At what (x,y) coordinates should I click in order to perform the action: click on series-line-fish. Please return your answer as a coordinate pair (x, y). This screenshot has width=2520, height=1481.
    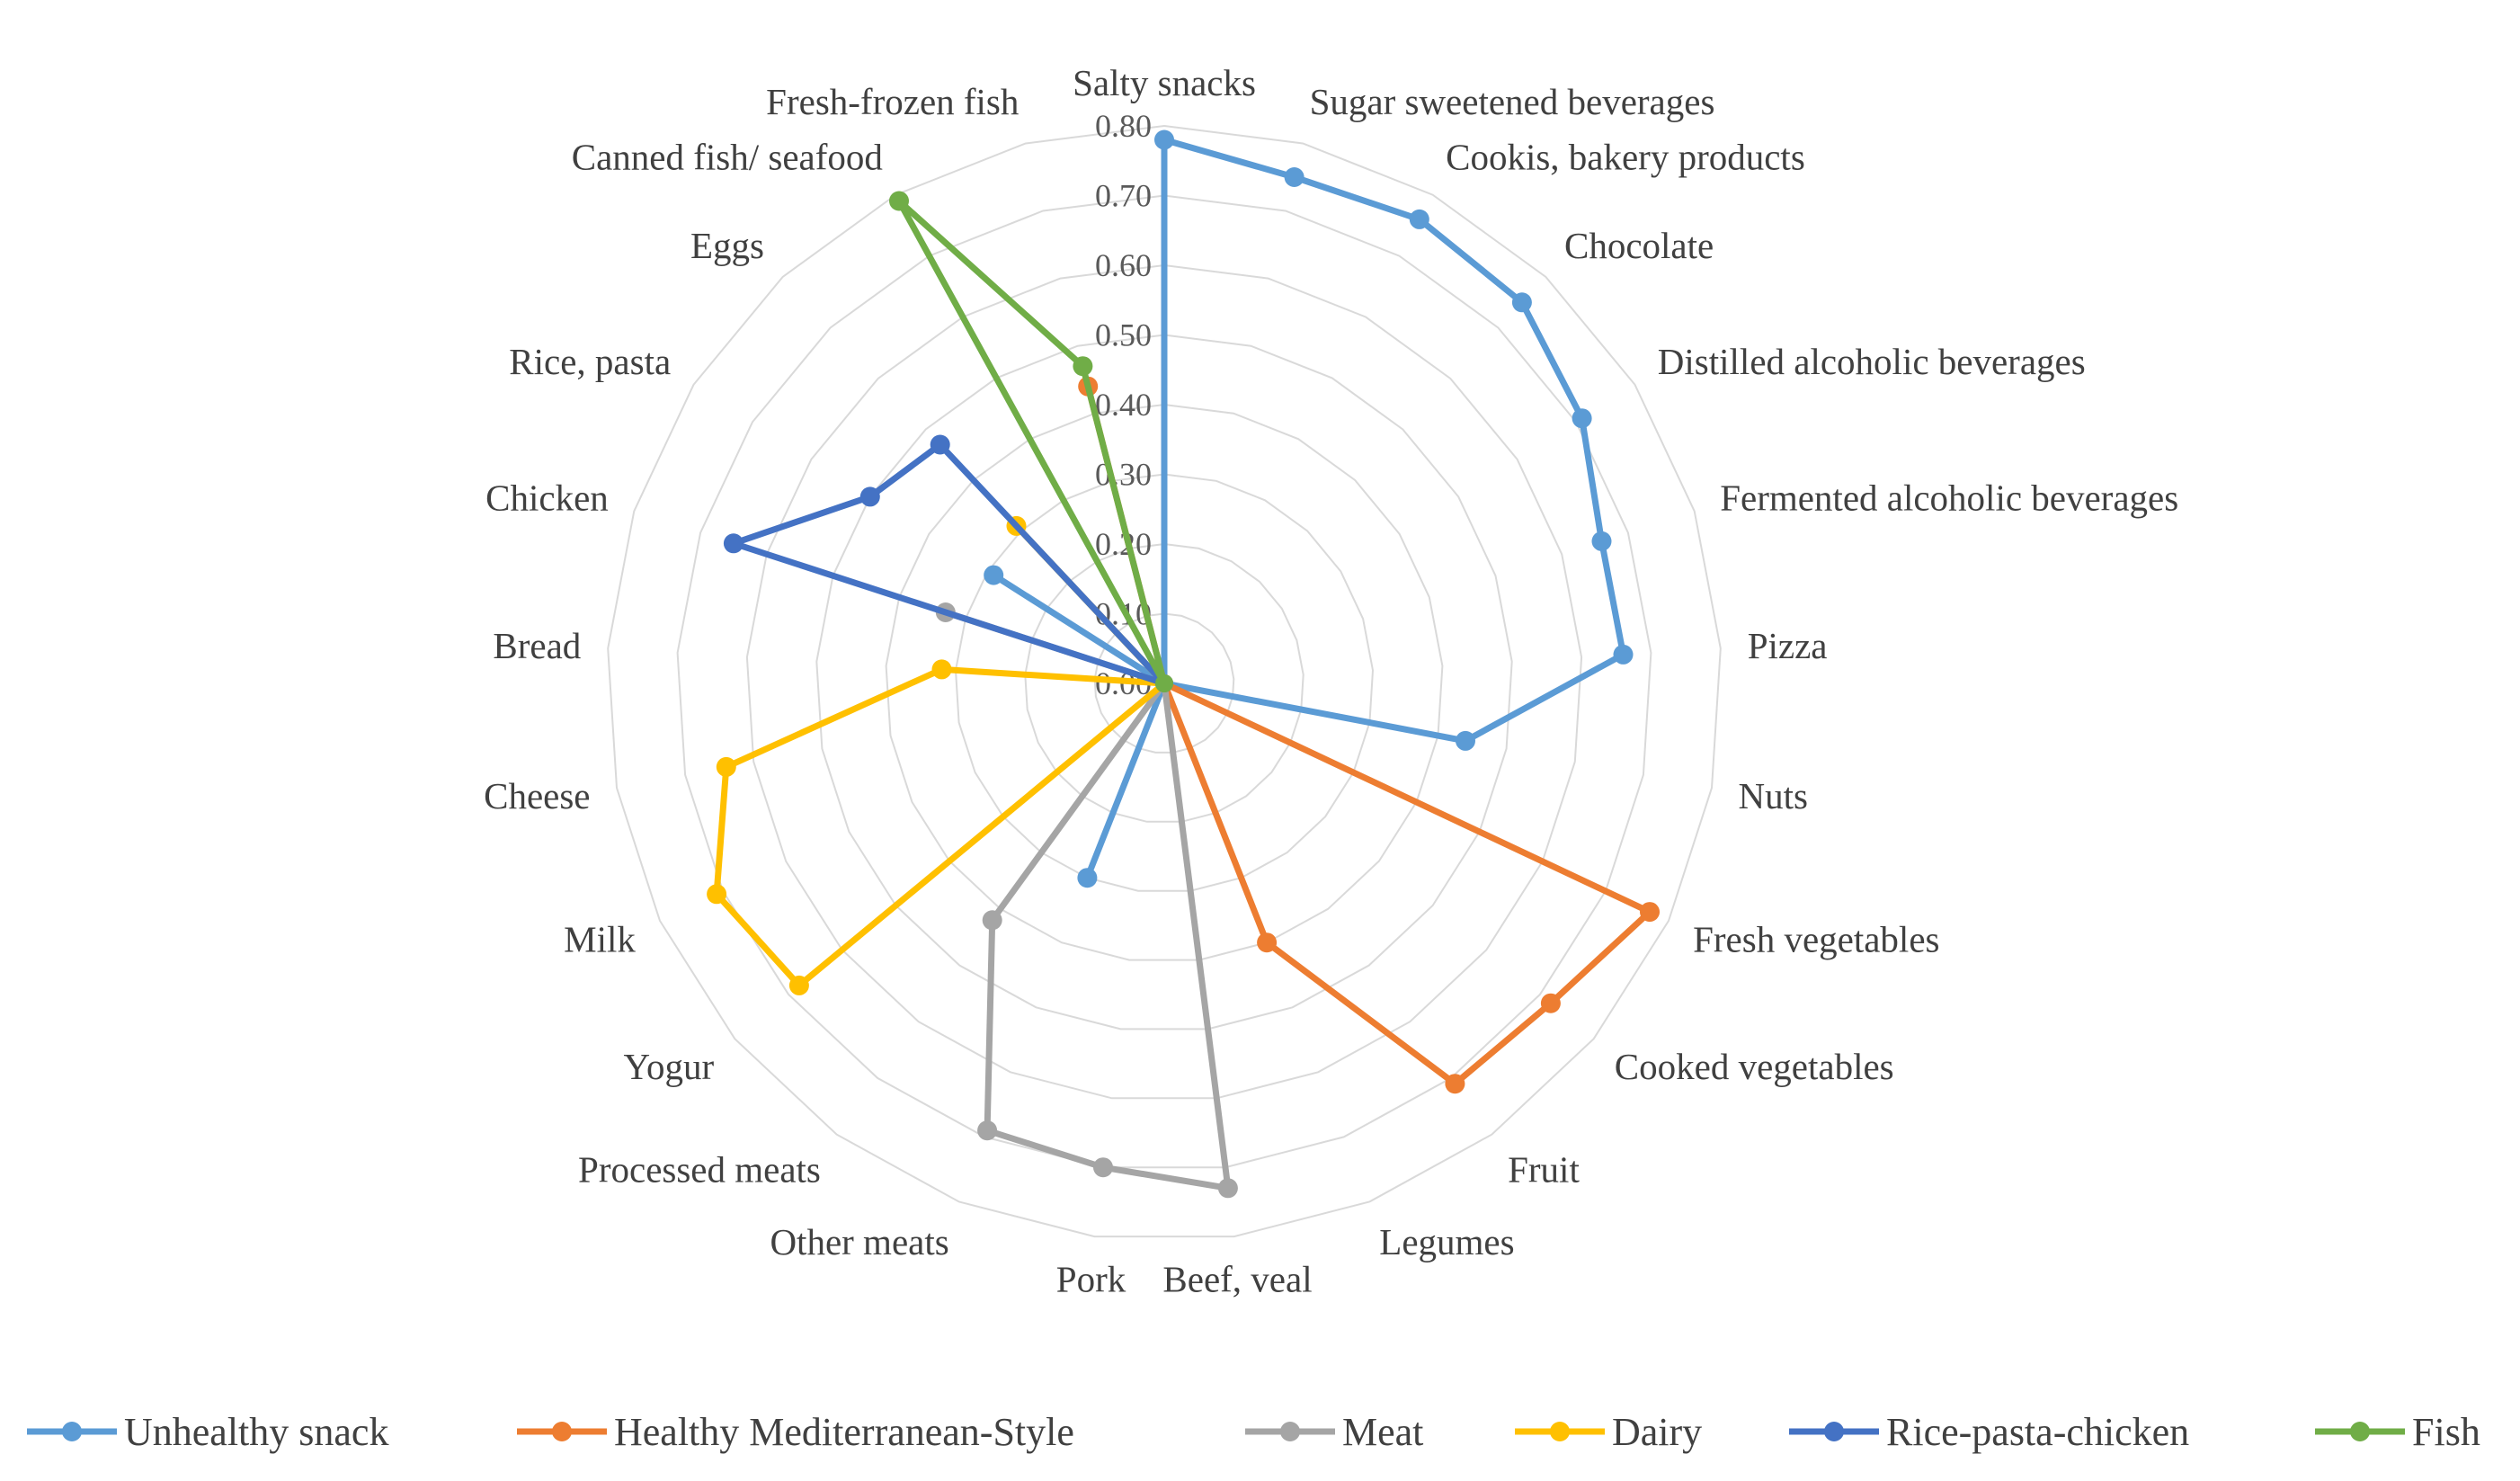
    Looking at the image, I should click on (1031, 442).